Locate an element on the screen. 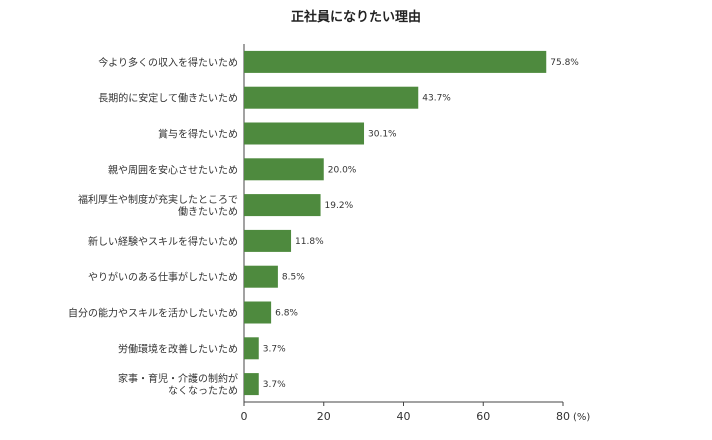  category-label: 自分の能力やスキルを活かしたいため is located at coordinates (153, 313).